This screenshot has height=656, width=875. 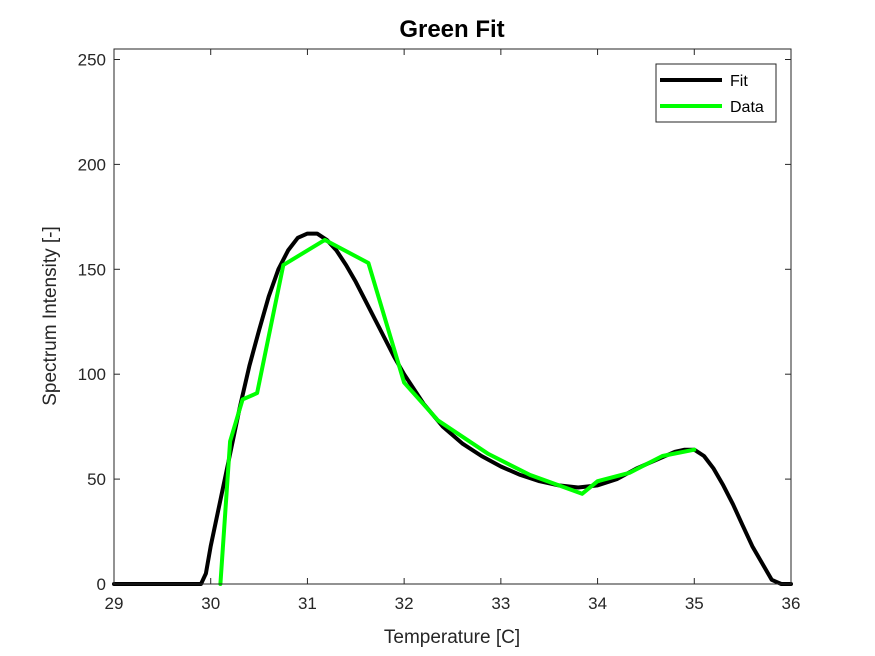 What do you see at coordinates (50, 316) in the screenshot?
I see `y-axis-label: Spectrum Intensity [-]` at bounding box center [50, 316].